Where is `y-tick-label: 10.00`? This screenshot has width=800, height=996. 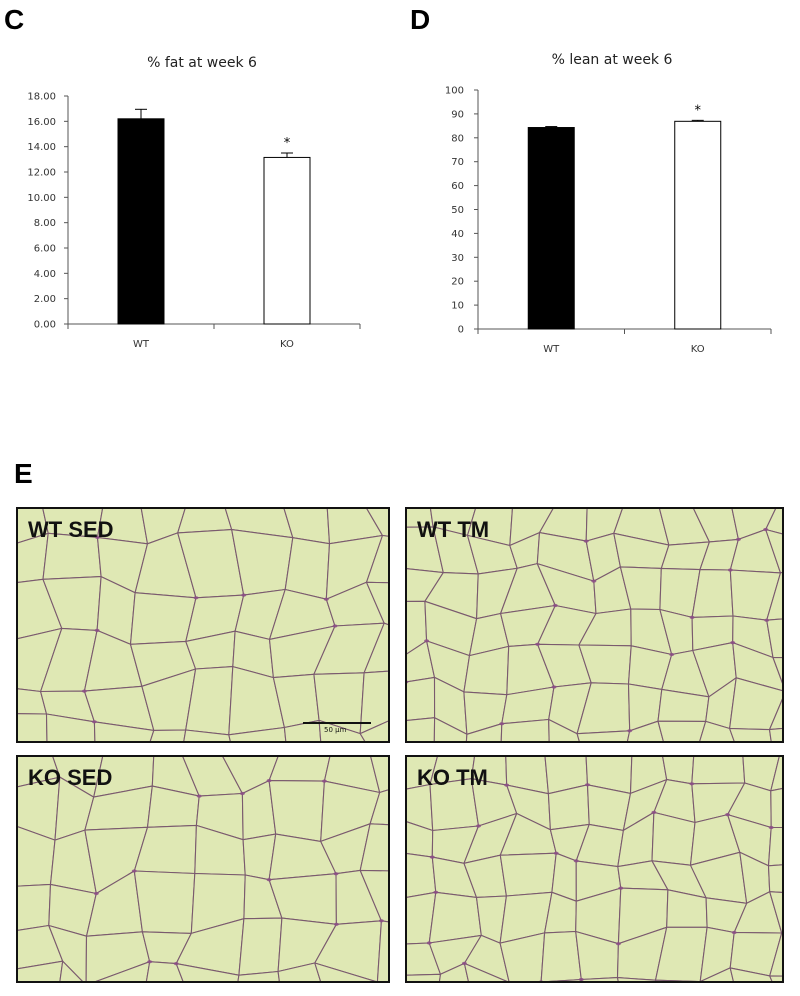
y-tick-label: 10.00 is located at coordinates (41, 198).